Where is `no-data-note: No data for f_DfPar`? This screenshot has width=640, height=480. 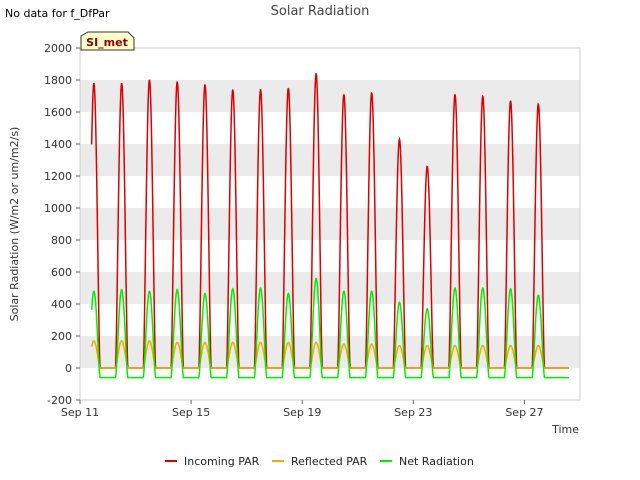
no-data-note: No data for f_DfPar is located at coordinates (57, 13).